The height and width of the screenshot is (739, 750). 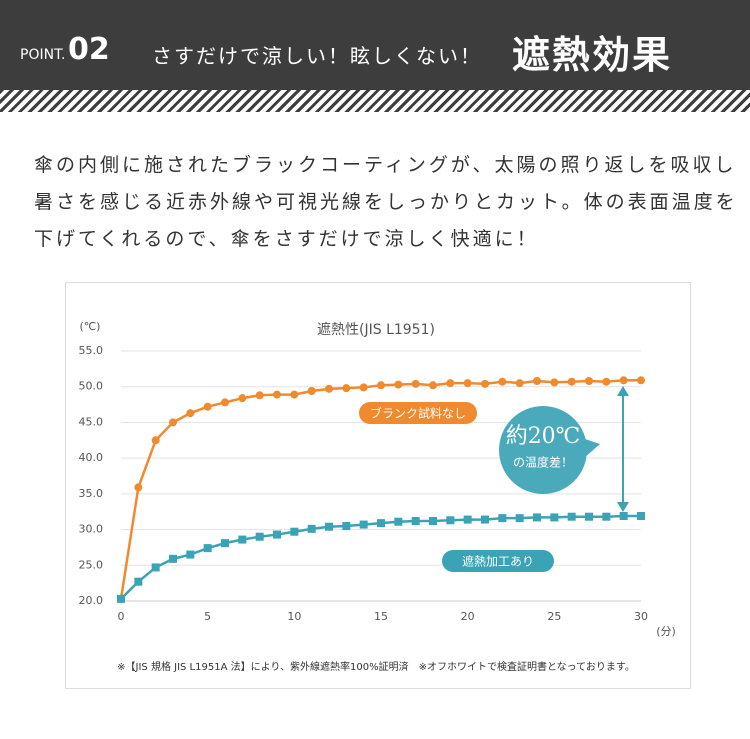 I want to click on x-tick-label: 20, so click(x=468, y=616).